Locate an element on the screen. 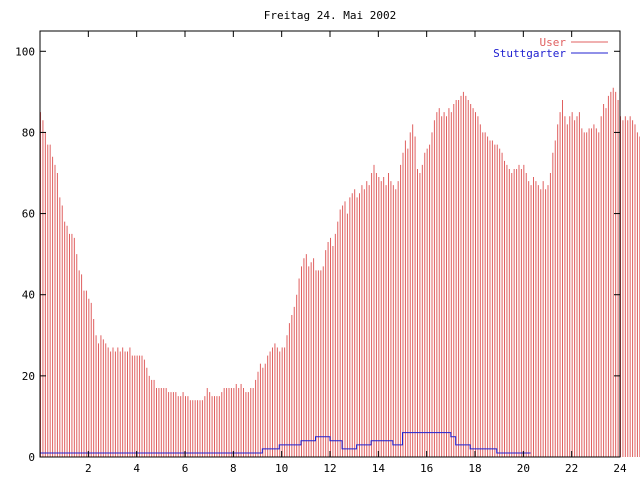 This screenshot has height=480, width=640. legend: User Stuttgarter is located at coordinates (550, 48).